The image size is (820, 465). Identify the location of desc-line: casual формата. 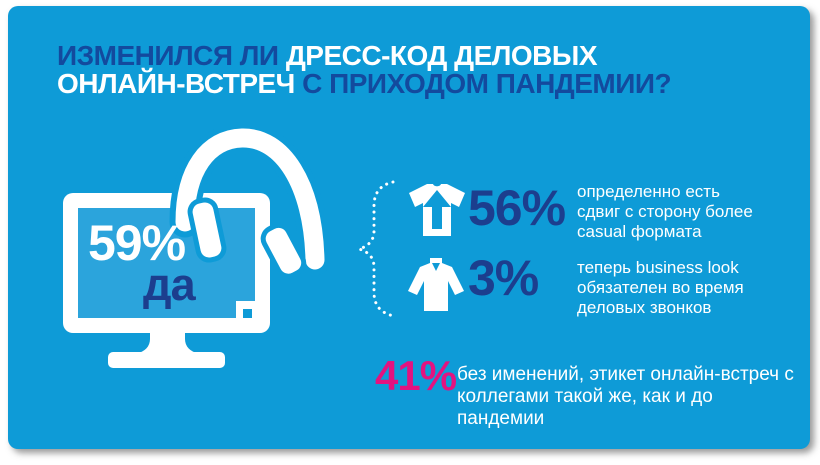
(639, 231).